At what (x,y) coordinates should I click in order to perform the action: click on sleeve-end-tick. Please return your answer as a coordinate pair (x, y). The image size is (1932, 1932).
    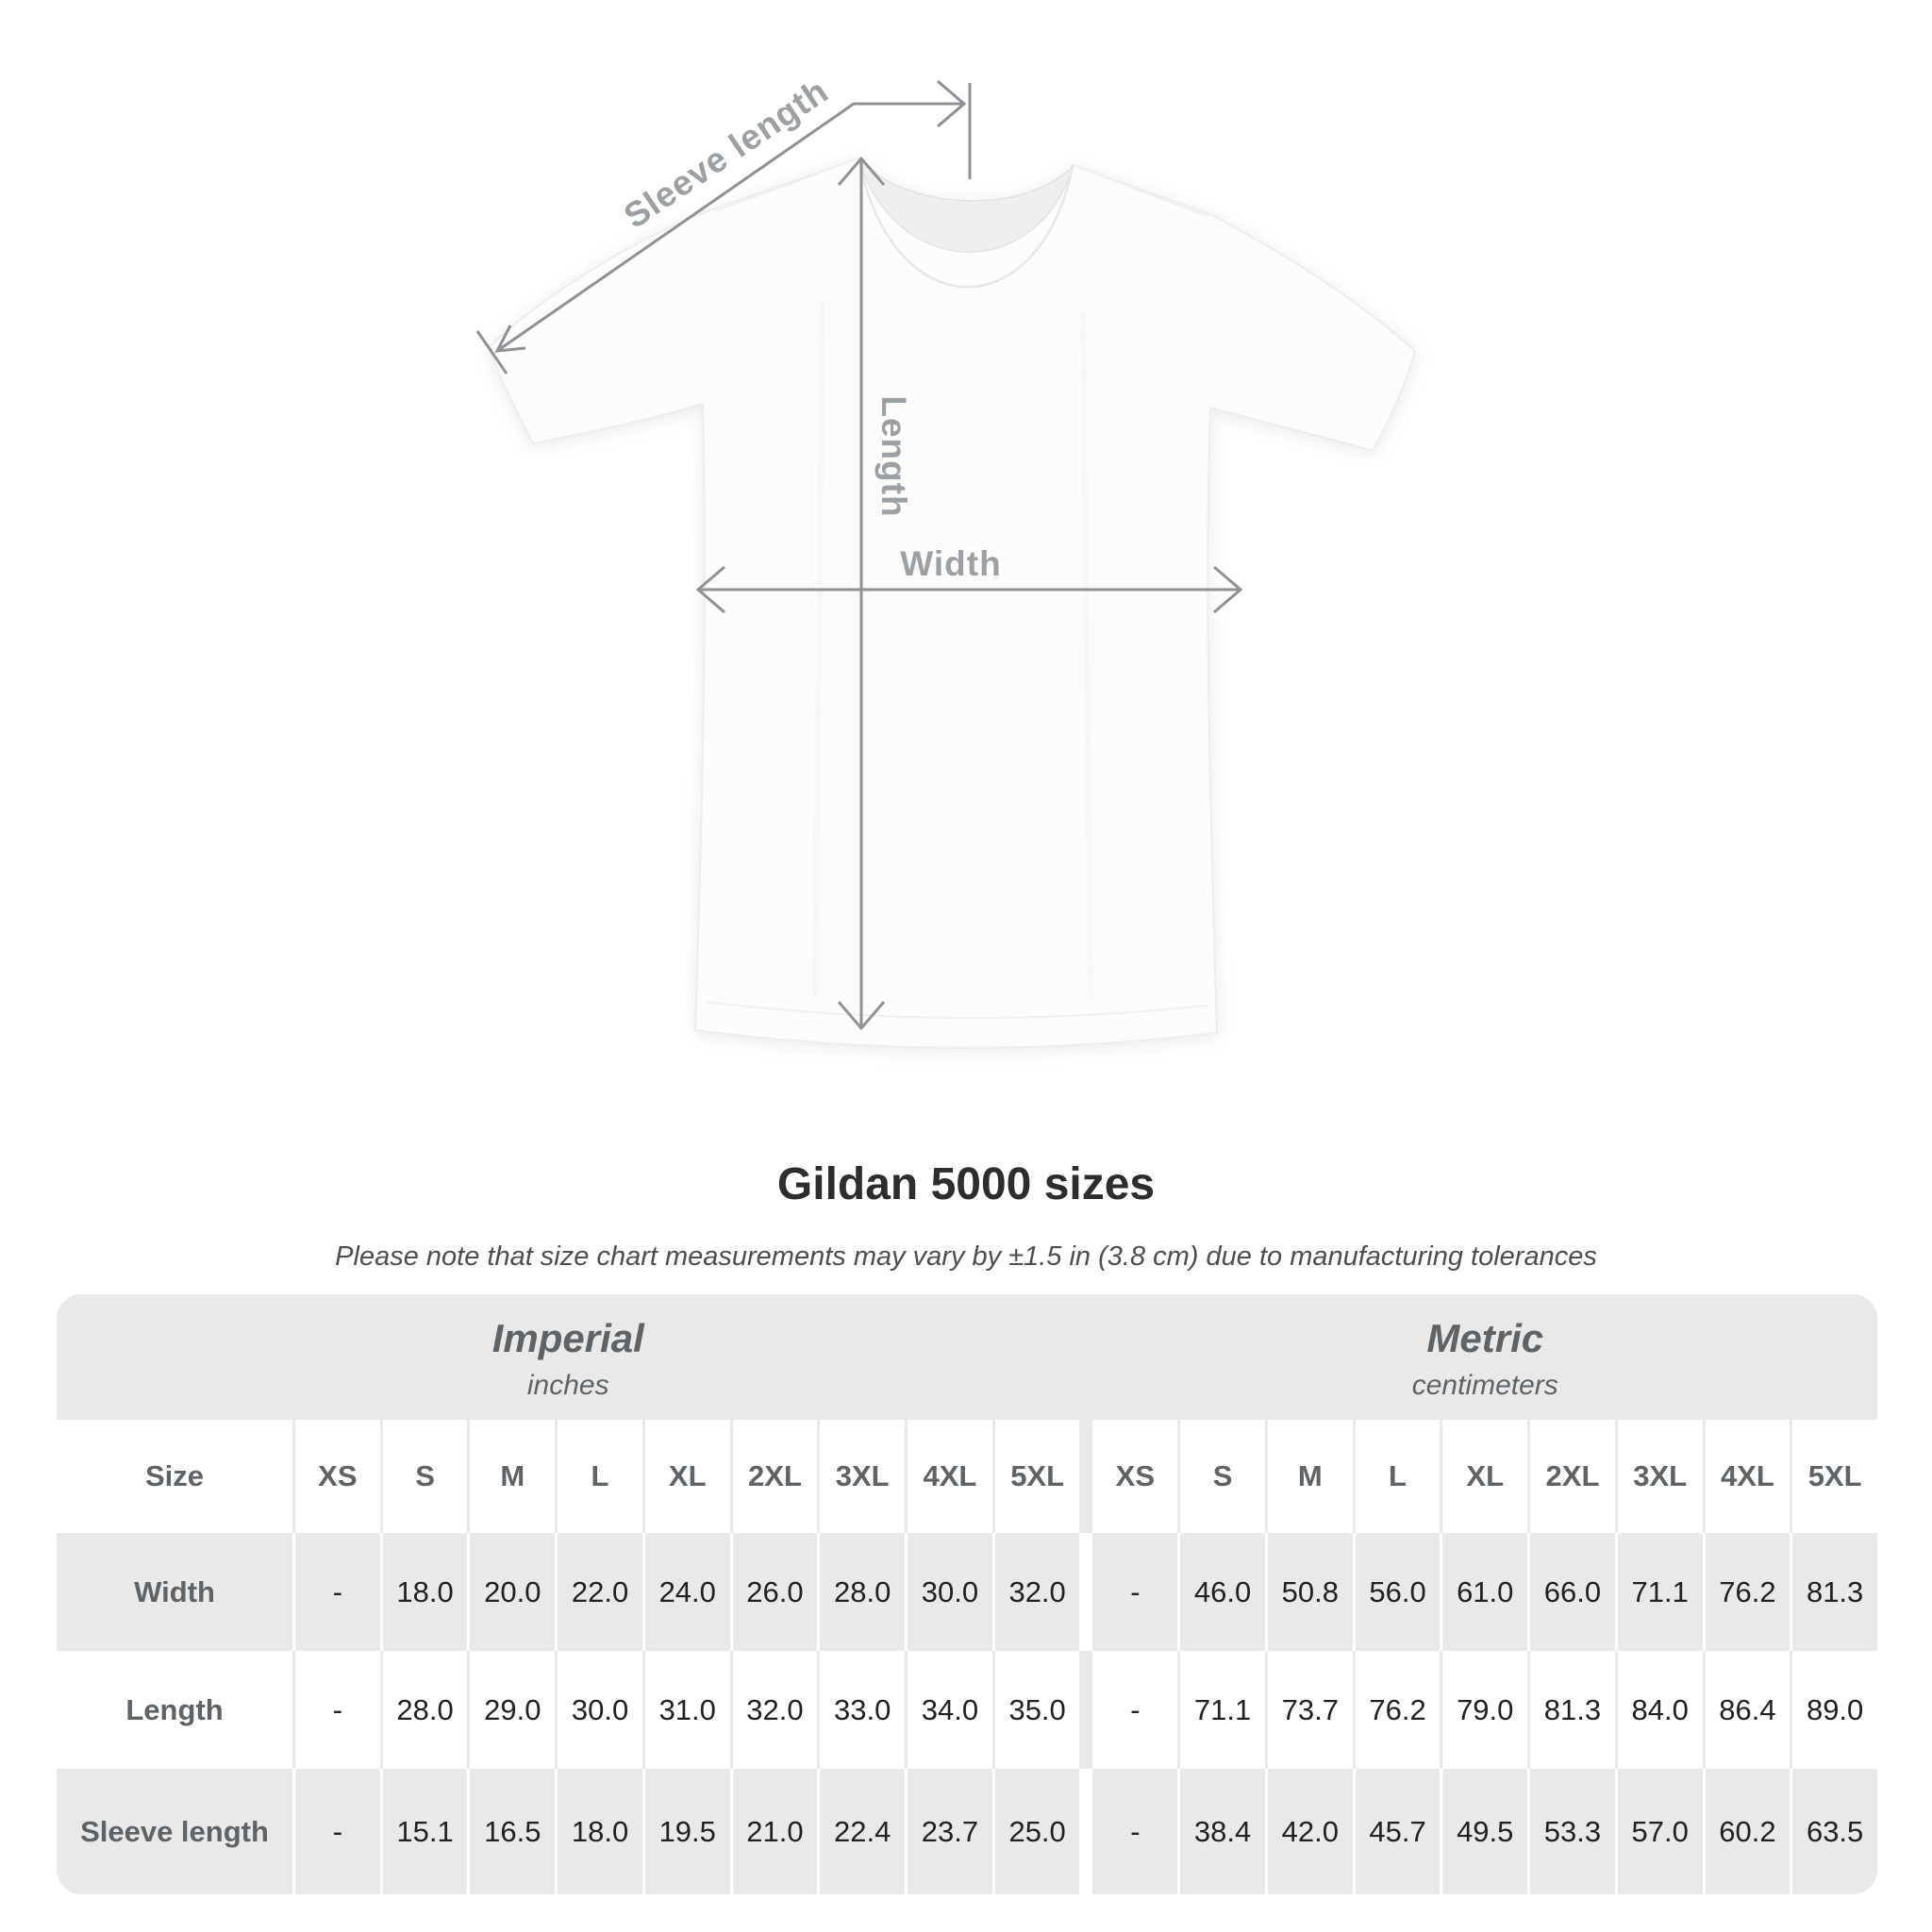
    Looking at the image, I should click on (491, 353).